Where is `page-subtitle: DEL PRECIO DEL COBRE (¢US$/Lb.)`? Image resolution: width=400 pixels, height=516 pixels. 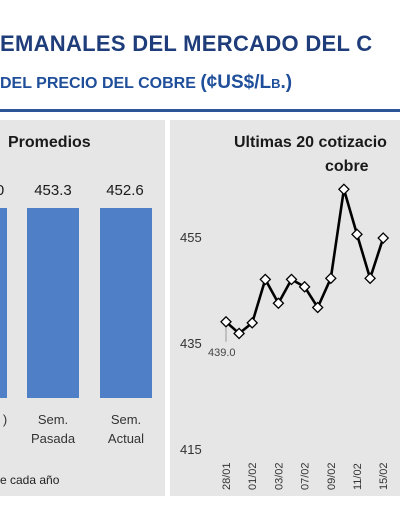 page-subtitle: DEL PRECIO DEL COBRE (¢US$/Lb.) is located at coordinates (200, 83).